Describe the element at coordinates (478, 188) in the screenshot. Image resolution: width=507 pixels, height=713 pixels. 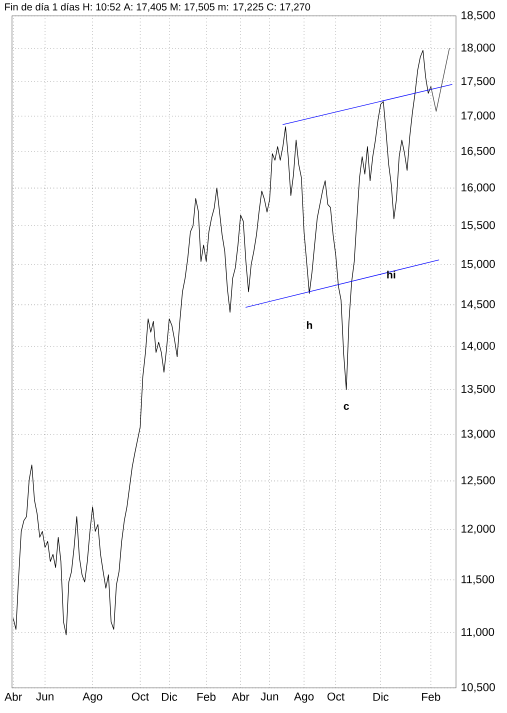
I see `y-tick-label: 16,000` at that location.